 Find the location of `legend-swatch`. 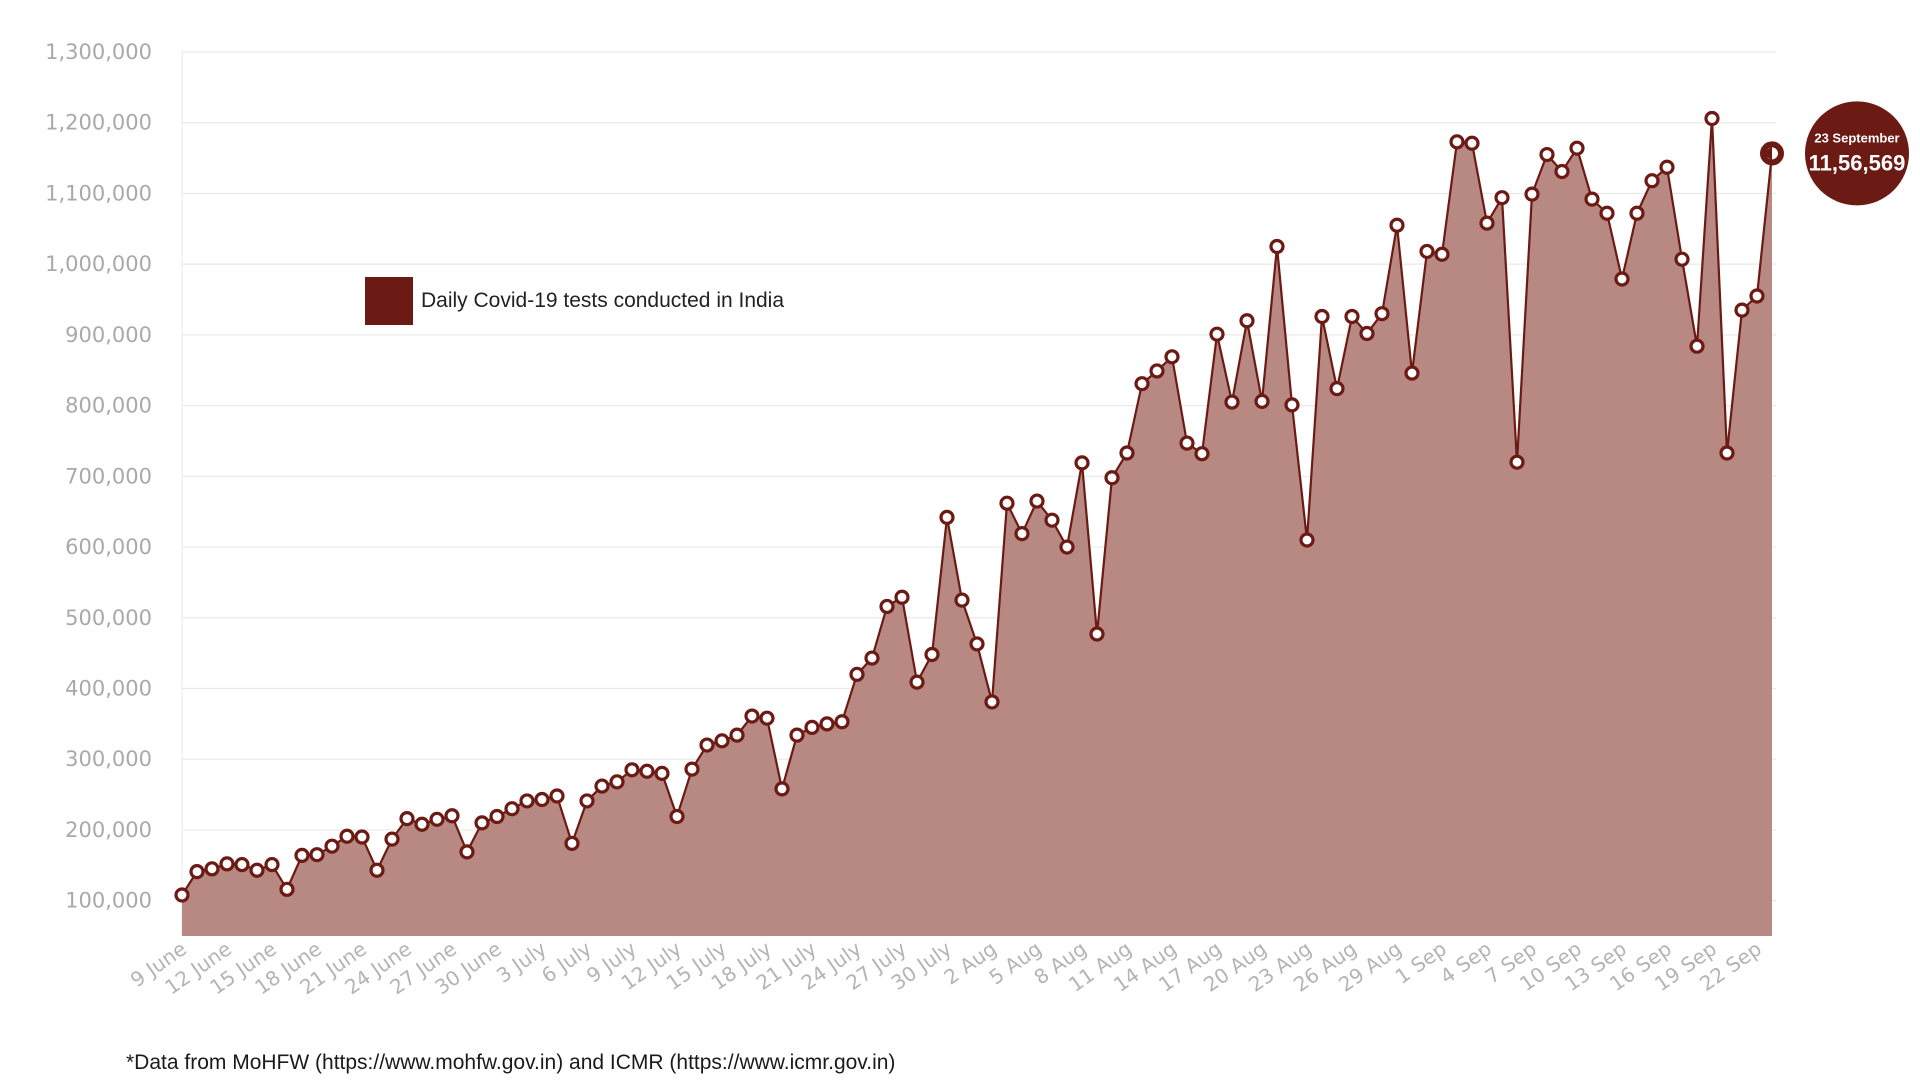

legend-swatch is located at coordinates (389, 301).